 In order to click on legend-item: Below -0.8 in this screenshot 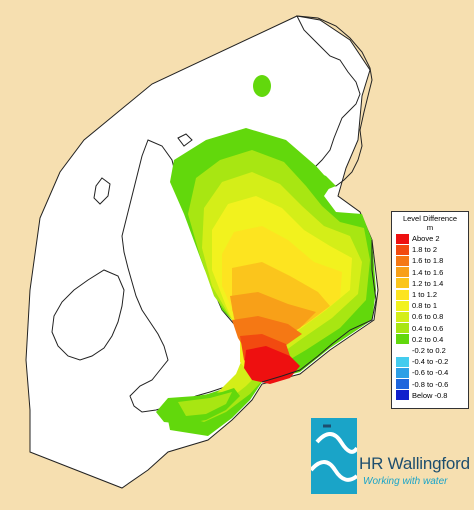, I will do `click(430, 395)`.